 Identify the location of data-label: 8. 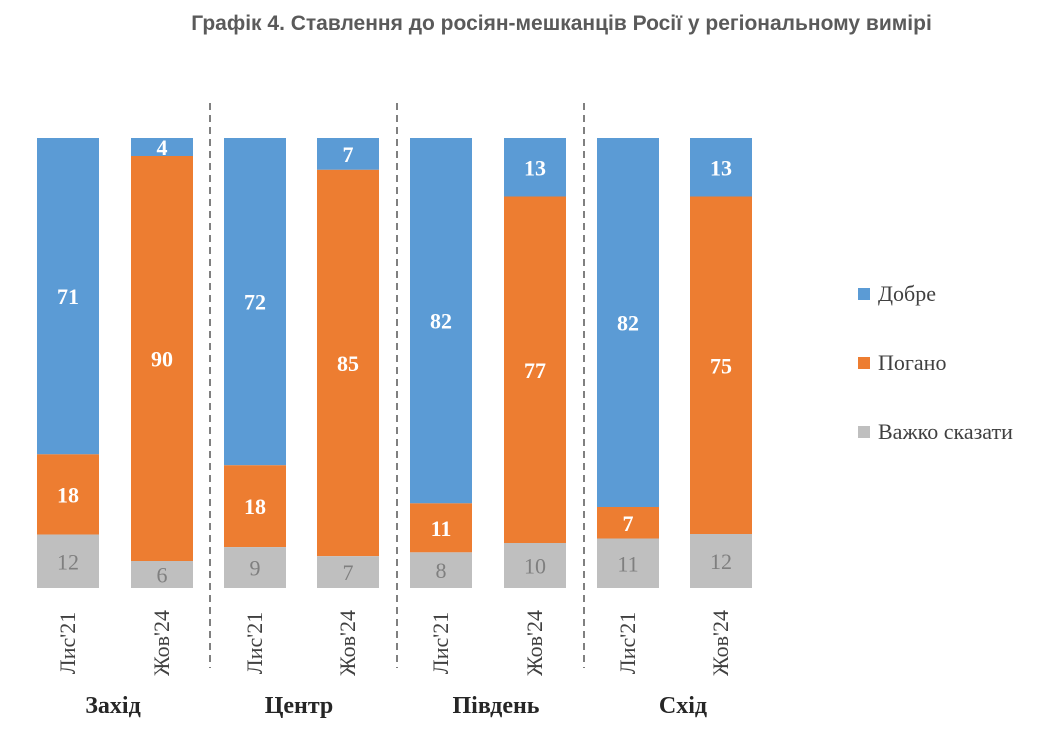
(441, 570).